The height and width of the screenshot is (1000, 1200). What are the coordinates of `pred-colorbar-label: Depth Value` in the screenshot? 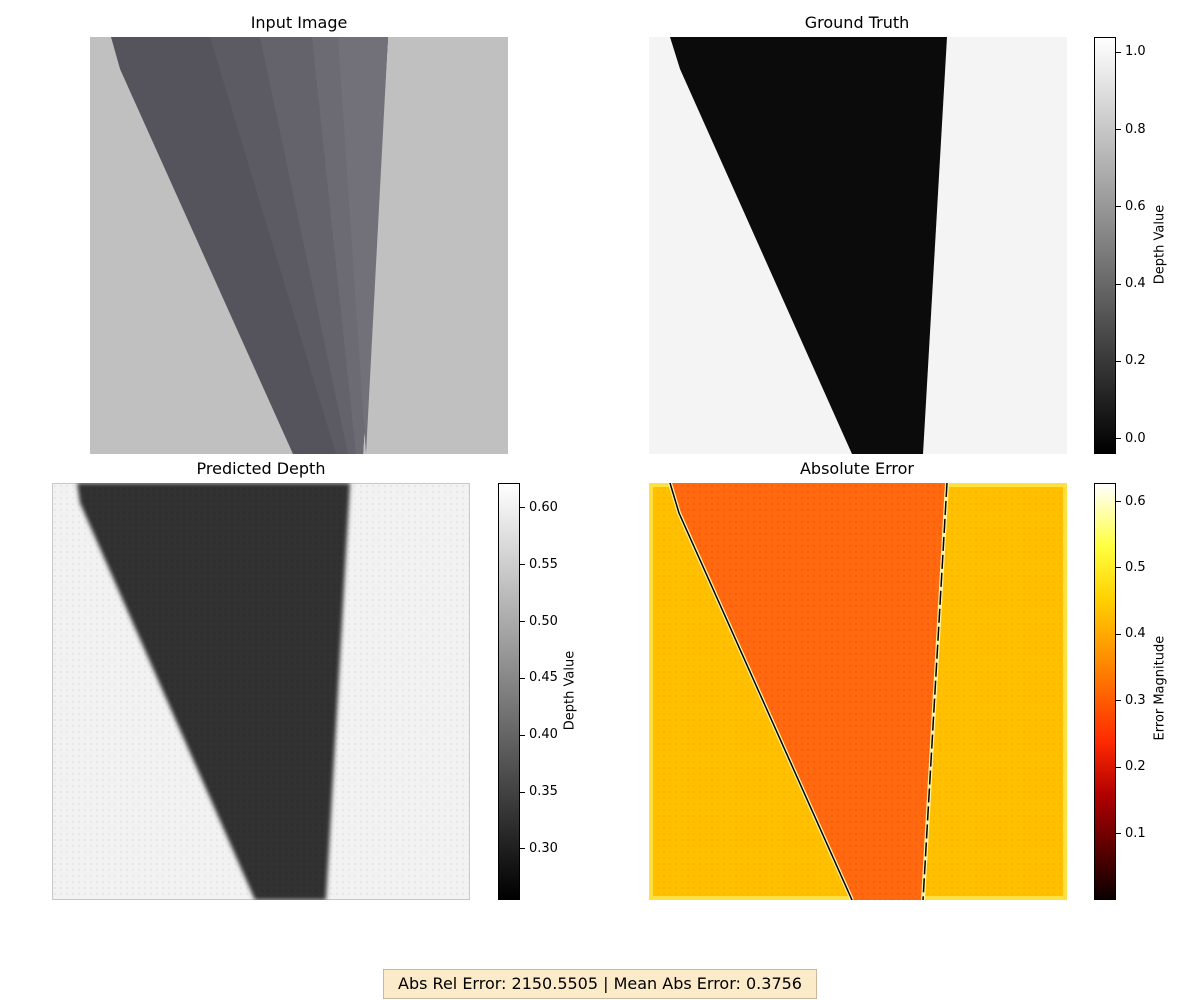 It's located at (570, 690).